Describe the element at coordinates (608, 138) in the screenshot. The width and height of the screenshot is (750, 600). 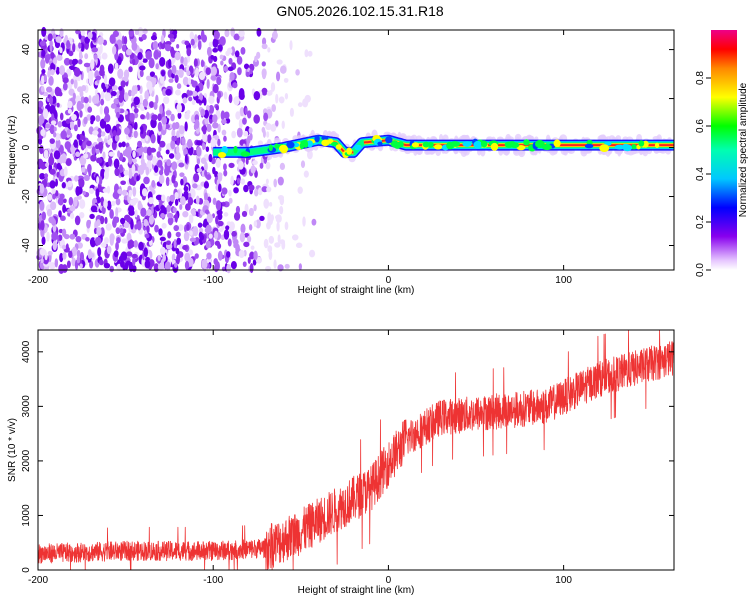
I see `haze-blob` at that location.